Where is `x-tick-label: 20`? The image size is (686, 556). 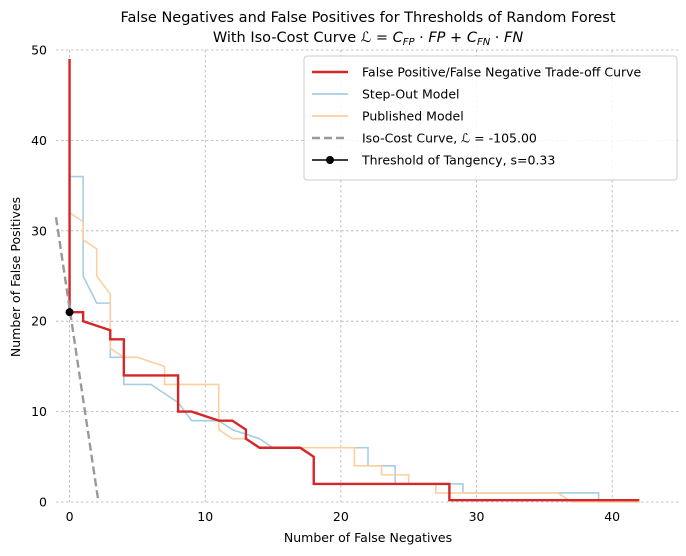
x-tick-label: 20 is located at coordinates (341, 516).